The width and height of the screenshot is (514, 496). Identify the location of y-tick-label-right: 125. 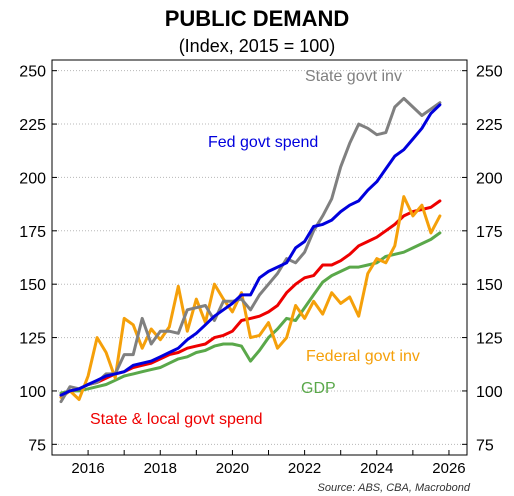
(489, 339).